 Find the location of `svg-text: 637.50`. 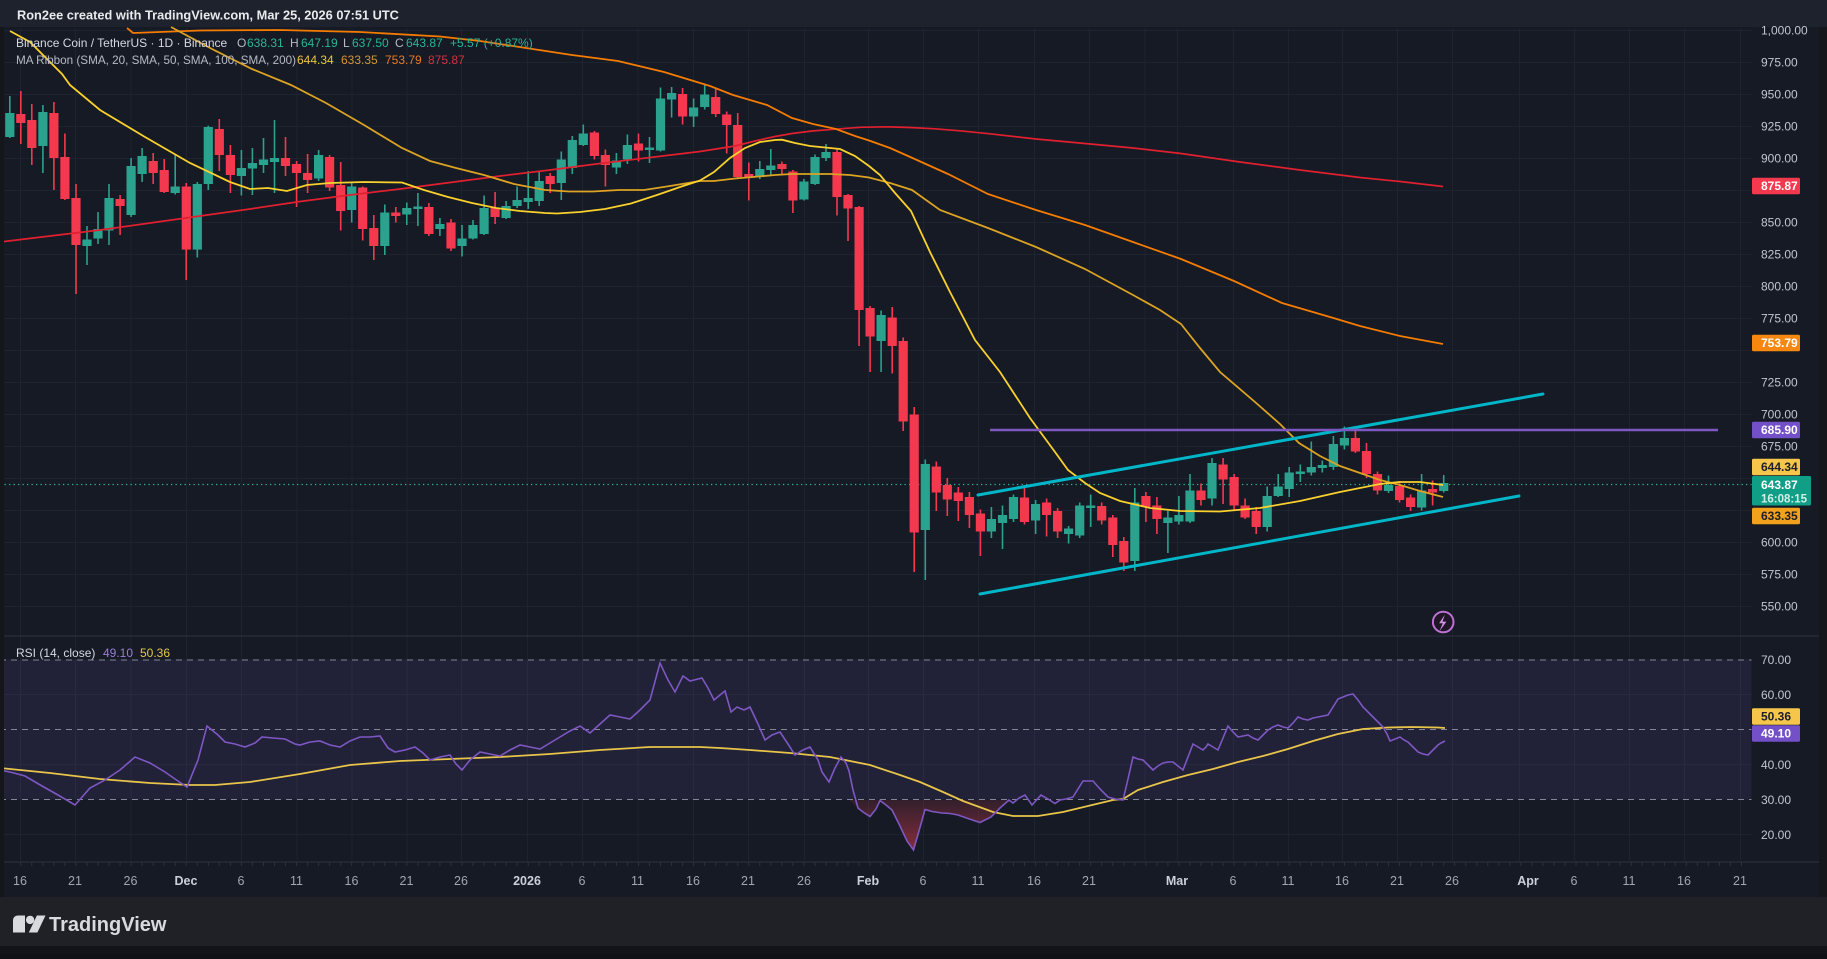

svg-text: 637.50 is located at coordinates (370, 43).